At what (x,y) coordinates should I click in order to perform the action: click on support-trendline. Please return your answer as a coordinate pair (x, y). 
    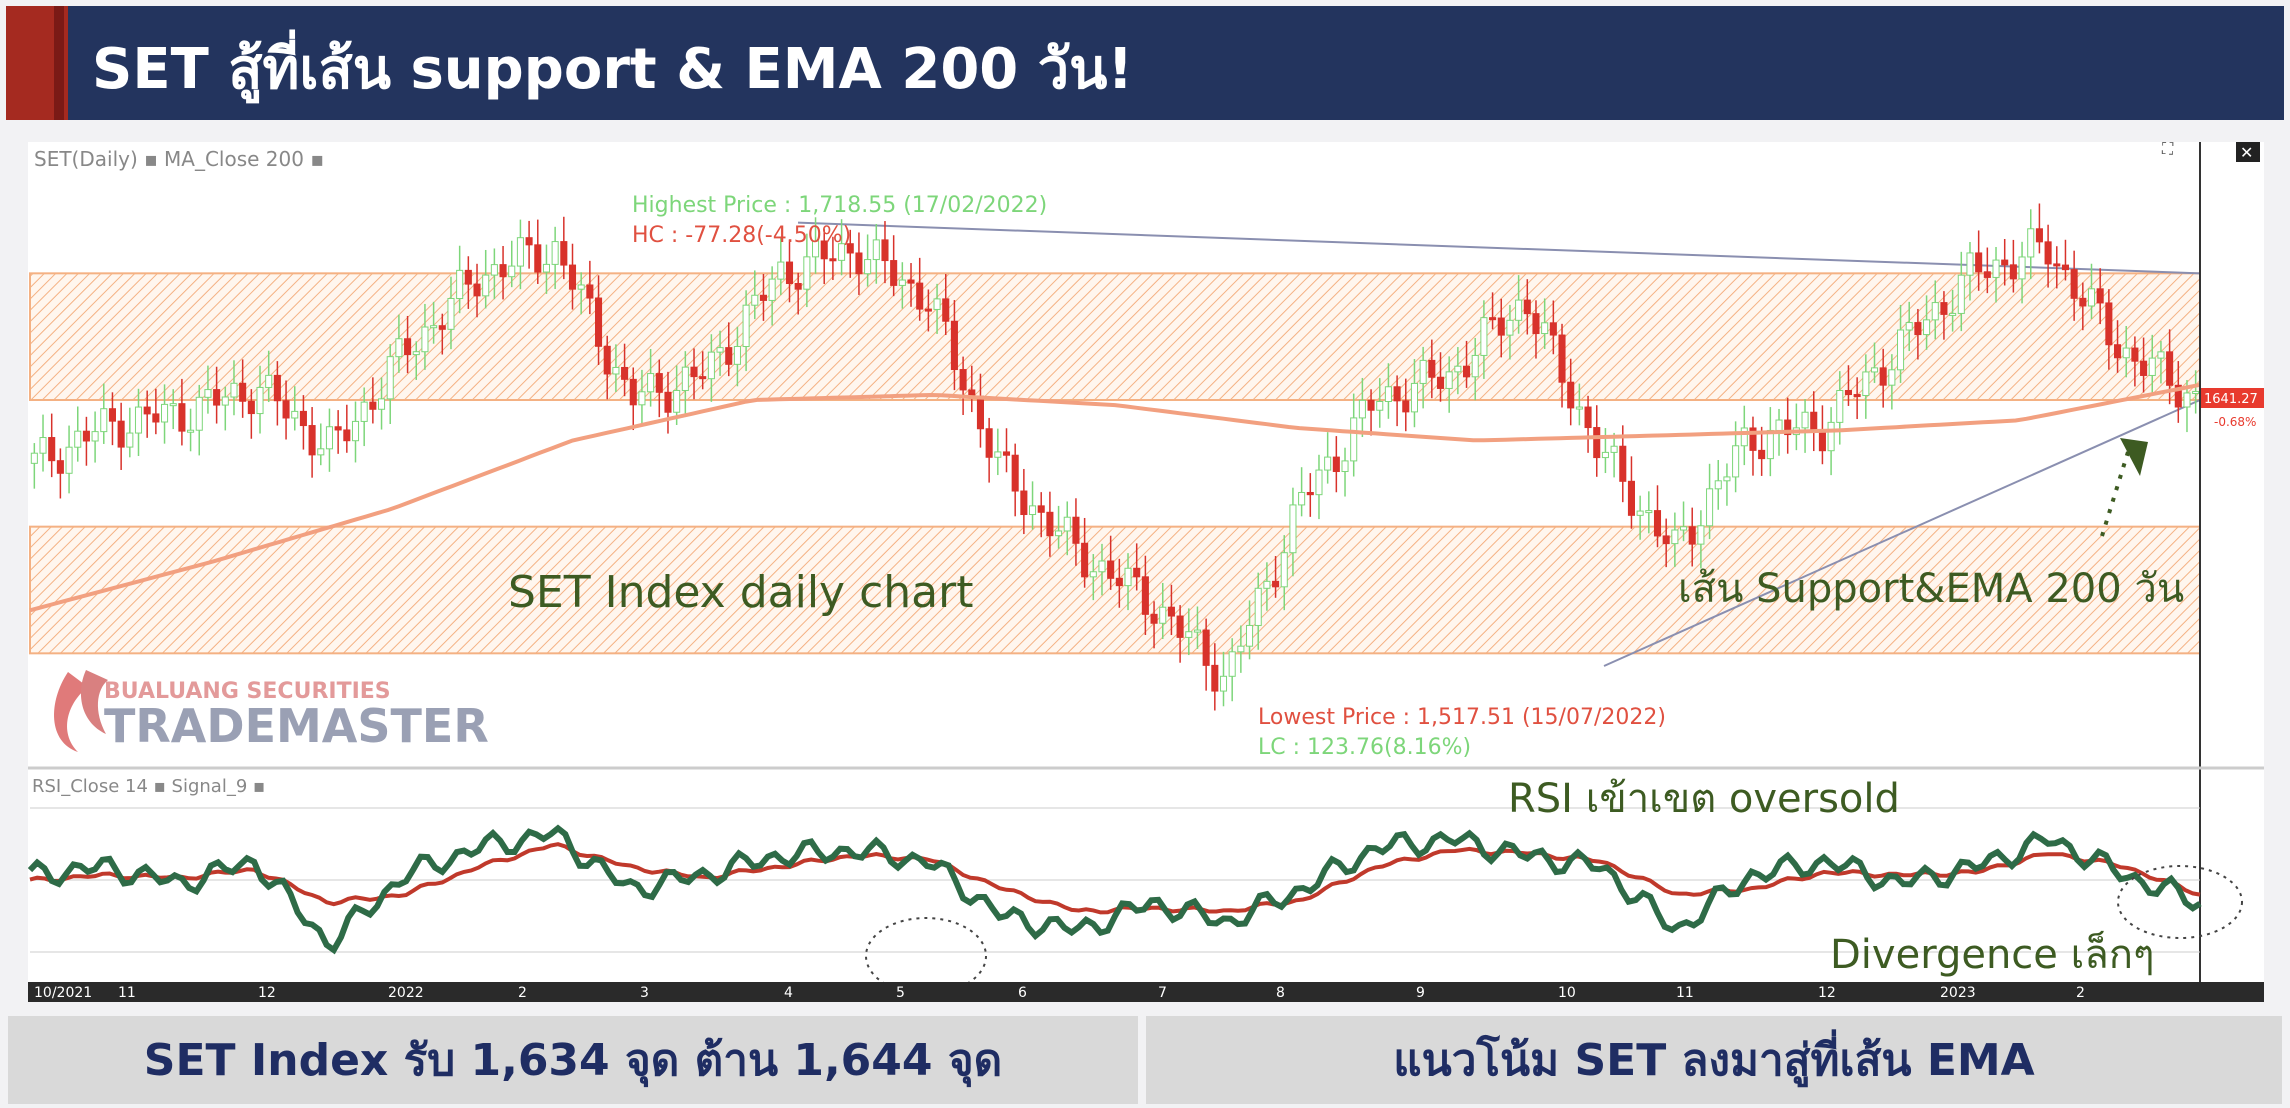
    Looking at the image, I should click on (1902, 533).